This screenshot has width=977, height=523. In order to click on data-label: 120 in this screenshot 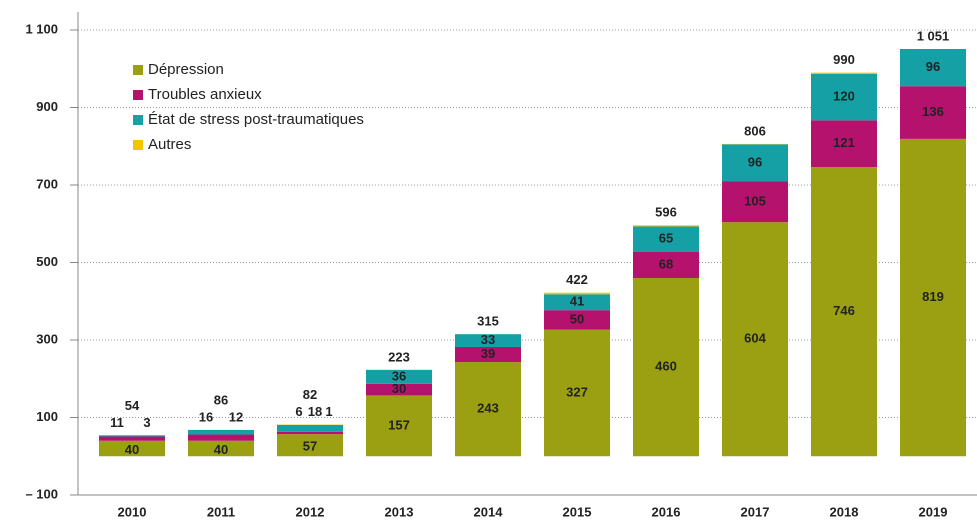, I will do `click(844, 95)`.